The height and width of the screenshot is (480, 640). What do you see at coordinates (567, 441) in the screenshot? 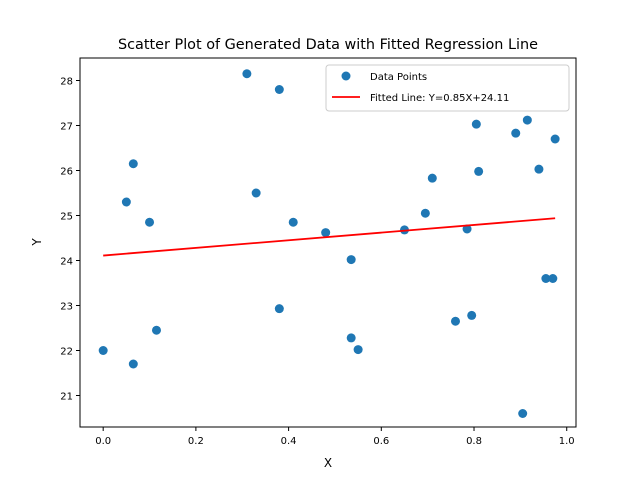
I see `x-tick-label-5: 1.0` at bounding box center [567, 441].